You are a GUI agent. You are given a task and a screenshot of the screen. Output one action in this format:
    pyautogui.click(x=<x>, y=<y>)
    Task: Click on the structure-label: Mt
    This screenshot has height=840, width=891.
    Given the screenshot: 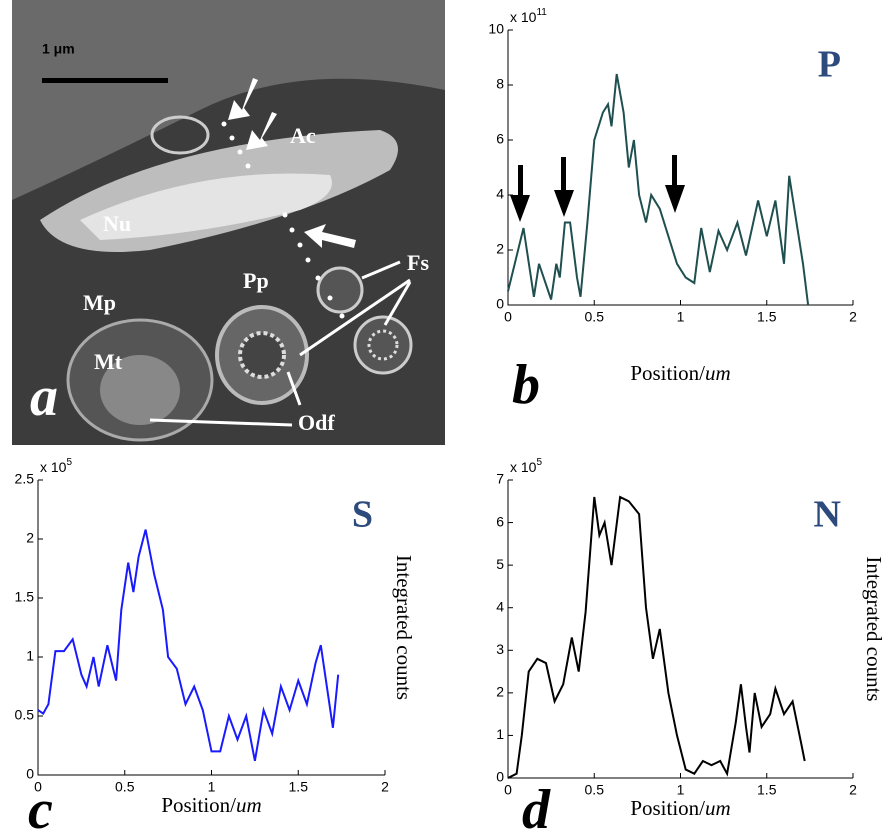 What is the action you would take?
    pyautogui.click(x=108, y=361)
    